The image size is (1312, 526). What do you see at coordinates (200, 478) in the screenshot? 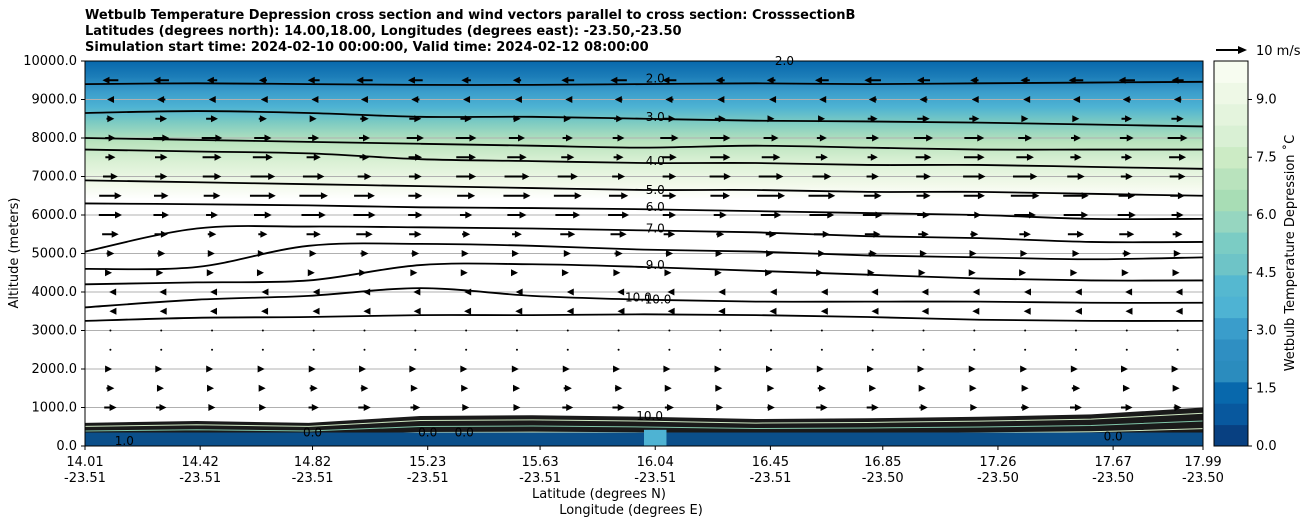
I see `x-tick-label-lon: -23.51` at bounding box center [200, 478].